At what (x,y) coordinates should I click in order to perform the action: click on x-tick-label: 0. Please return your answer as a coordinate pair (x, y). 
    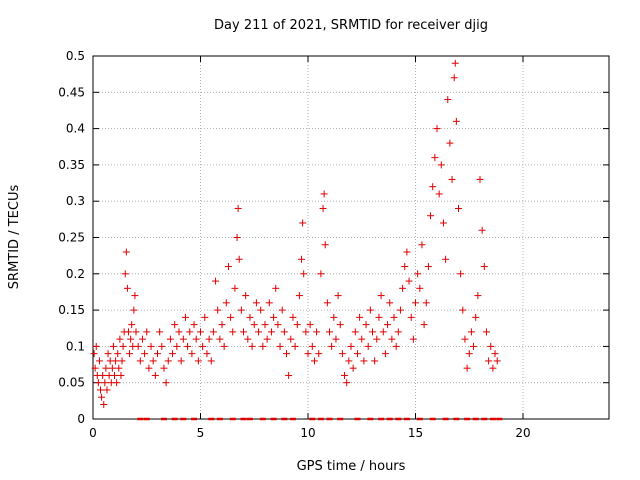
    Looking at the image, I should click on (93, 433).